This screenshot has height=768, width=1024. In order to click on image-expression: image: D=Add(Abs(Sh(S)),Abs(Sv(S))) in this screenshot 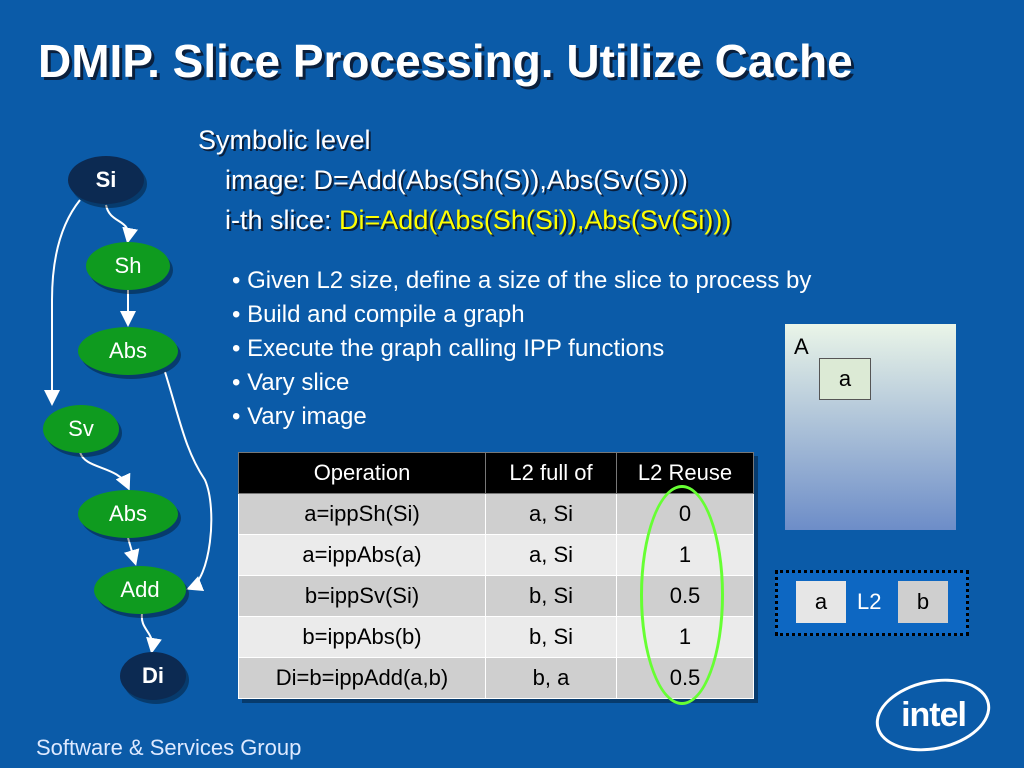, I will do `click(456, 180)`.